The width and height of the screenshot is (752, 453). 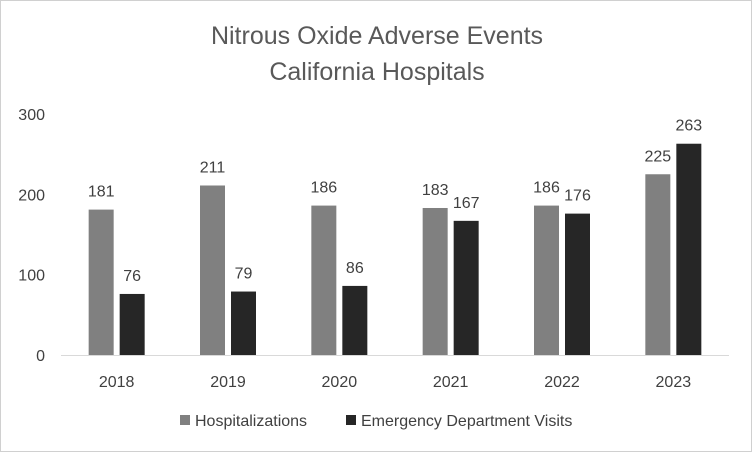 I want to click on legend-label: Hospitalizations, so click(x=251, y=421).